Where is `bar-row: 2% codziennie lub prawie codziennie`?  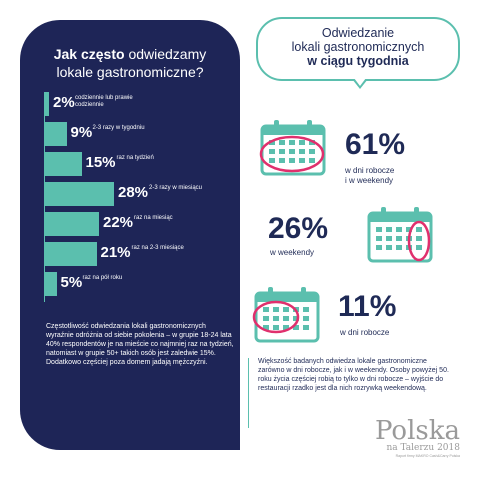 bar-row: 2% codziennie lub prawie codziennie is located at coordinates (142, 104).